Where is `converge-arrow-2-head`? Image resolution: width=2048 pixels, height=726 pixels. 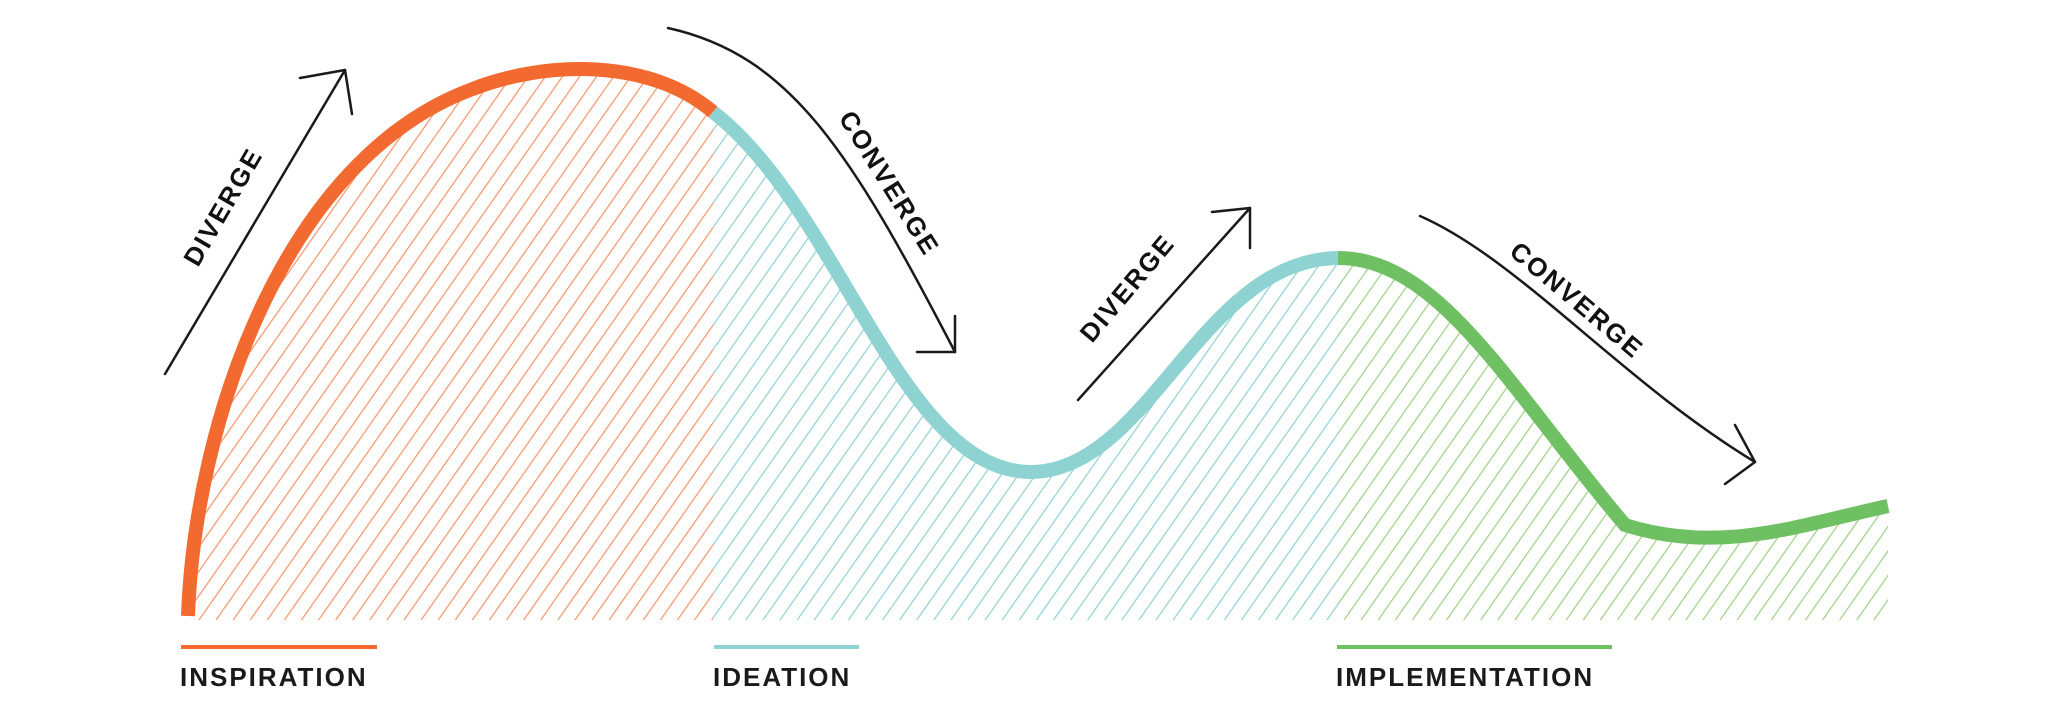 converge-arrow-2-head is located at coordinates (1740, 454).